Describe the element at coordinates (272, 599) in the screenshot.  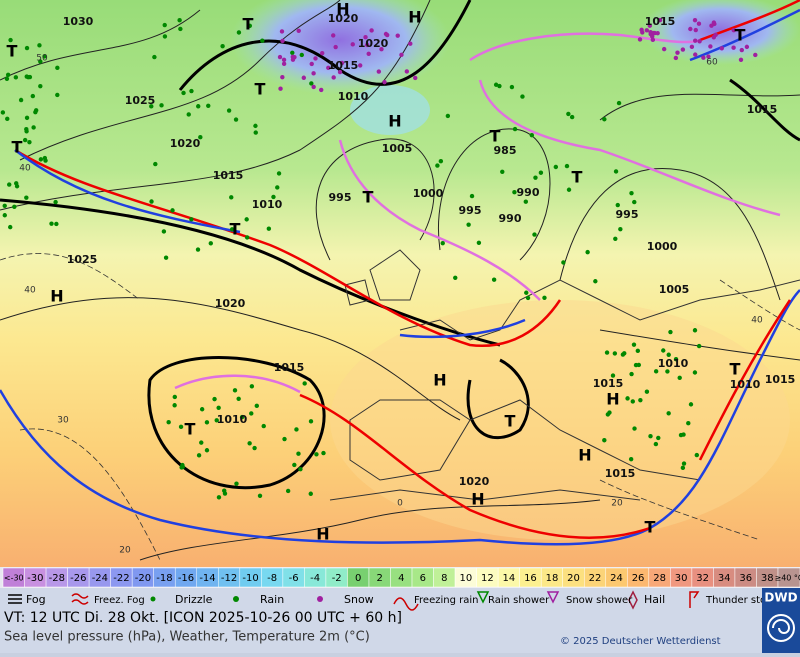
I see `legend-label: Rain` at that location.